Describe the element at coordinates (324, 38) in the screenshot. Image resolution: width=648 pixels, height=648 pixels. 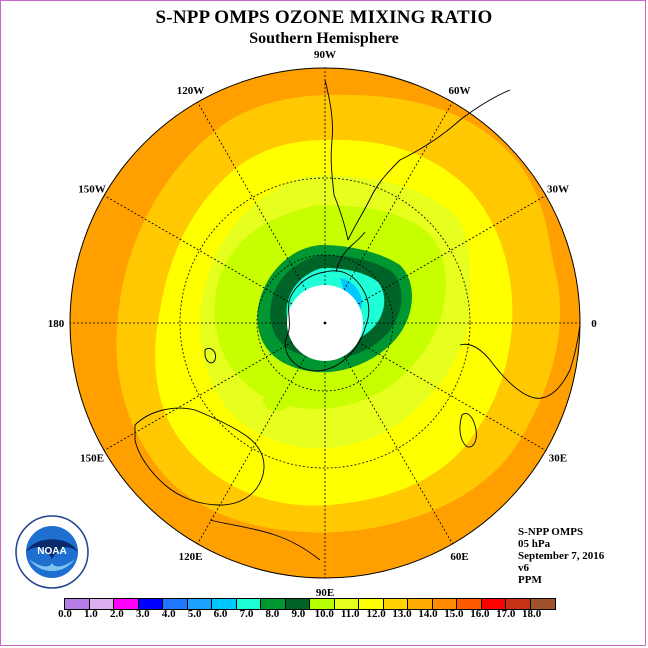
I see `map-subtitle: Southern Hemisphere` at that location.